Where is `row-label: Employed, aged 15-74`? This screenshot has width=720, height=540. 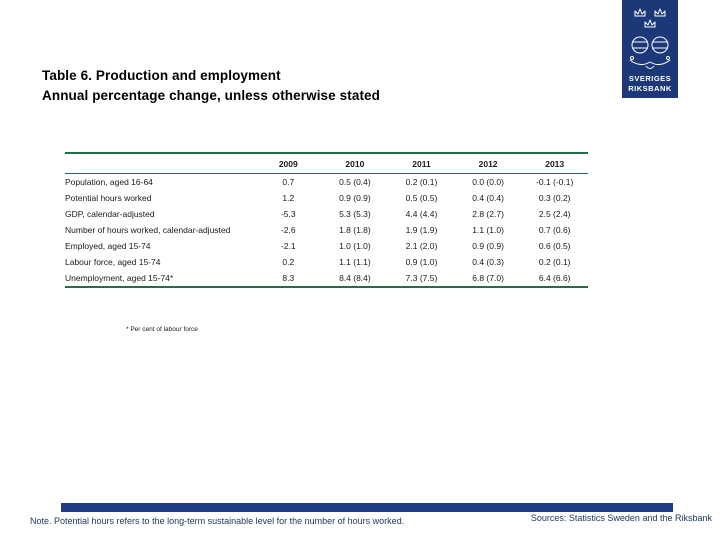 row-label: Employed, aged 15-74 is located at coordinates (108, 246).